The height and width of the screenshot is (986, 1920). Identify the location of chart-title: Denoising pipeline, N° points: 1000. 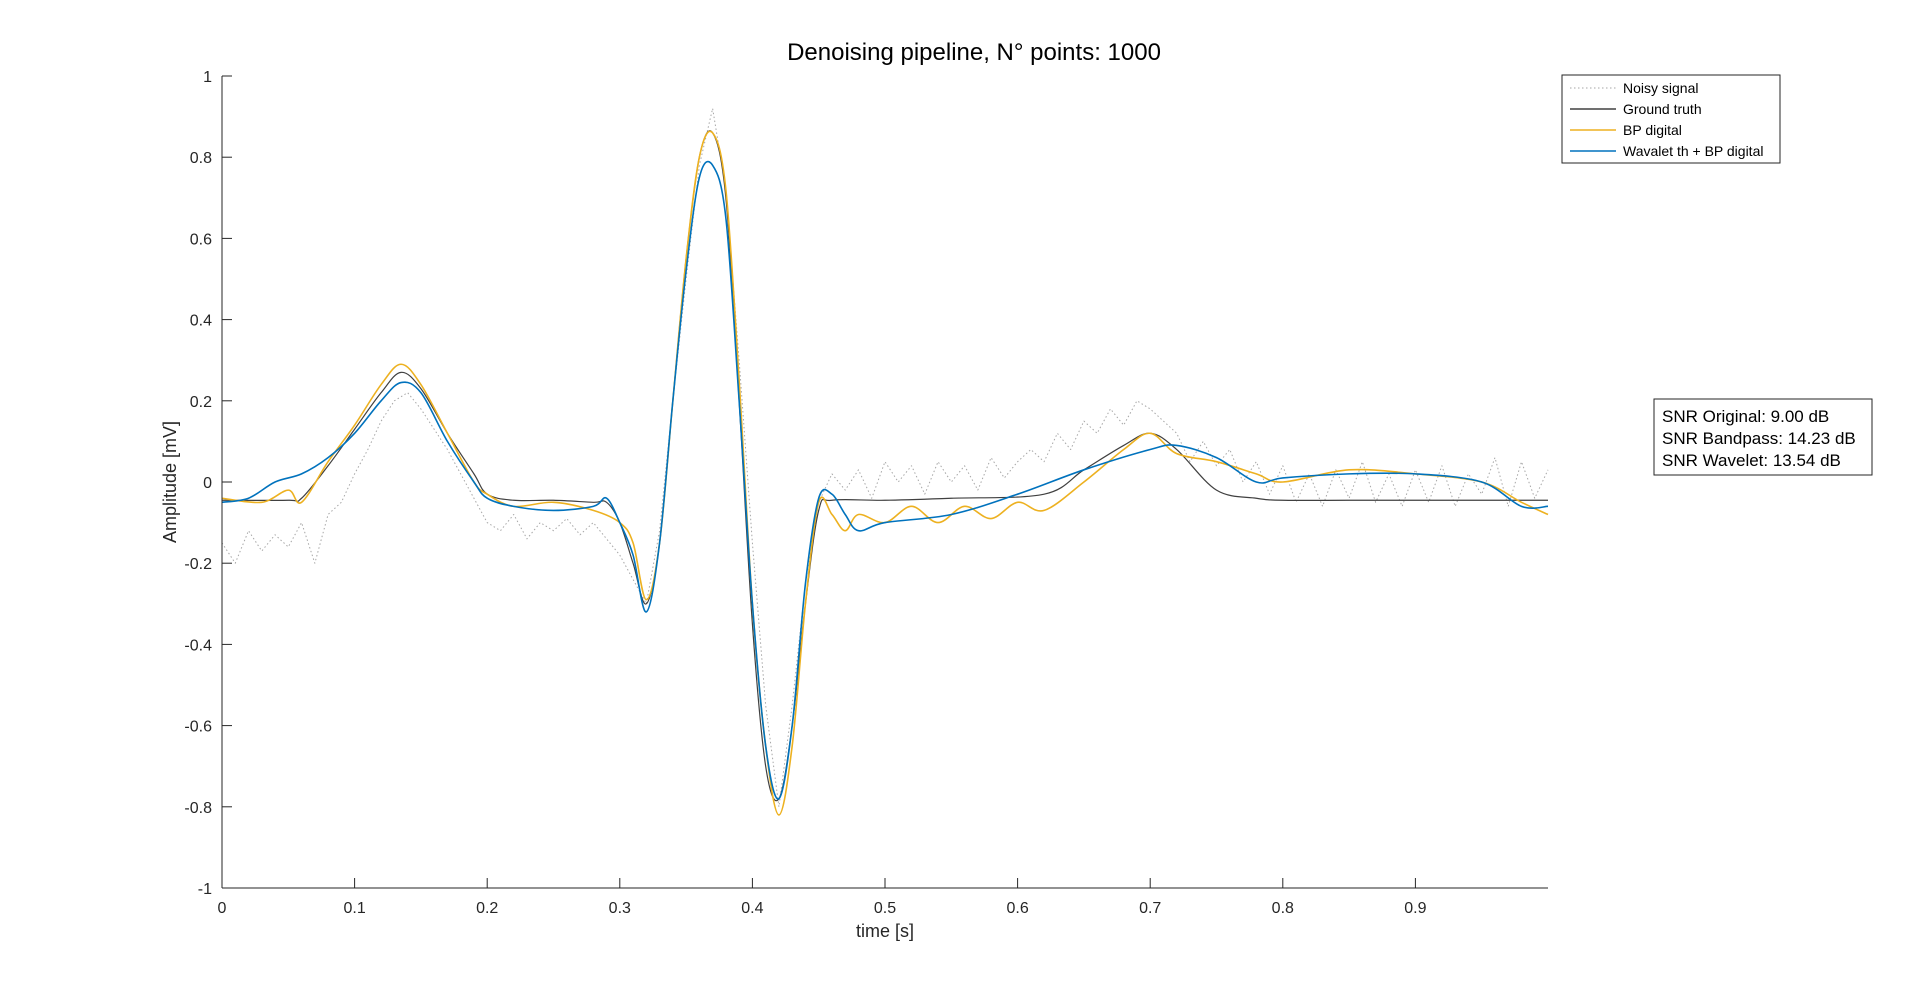
(974, 52).